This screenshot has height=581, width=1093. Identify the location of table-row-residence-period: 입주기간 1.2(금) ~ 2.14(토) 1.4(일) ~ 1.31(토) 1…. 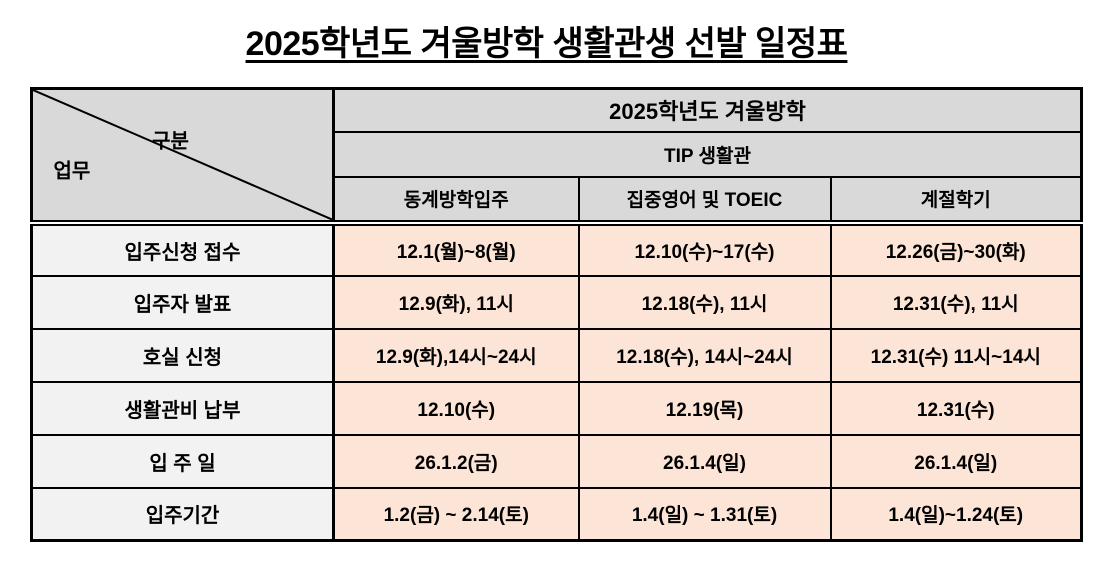
(556, 514).